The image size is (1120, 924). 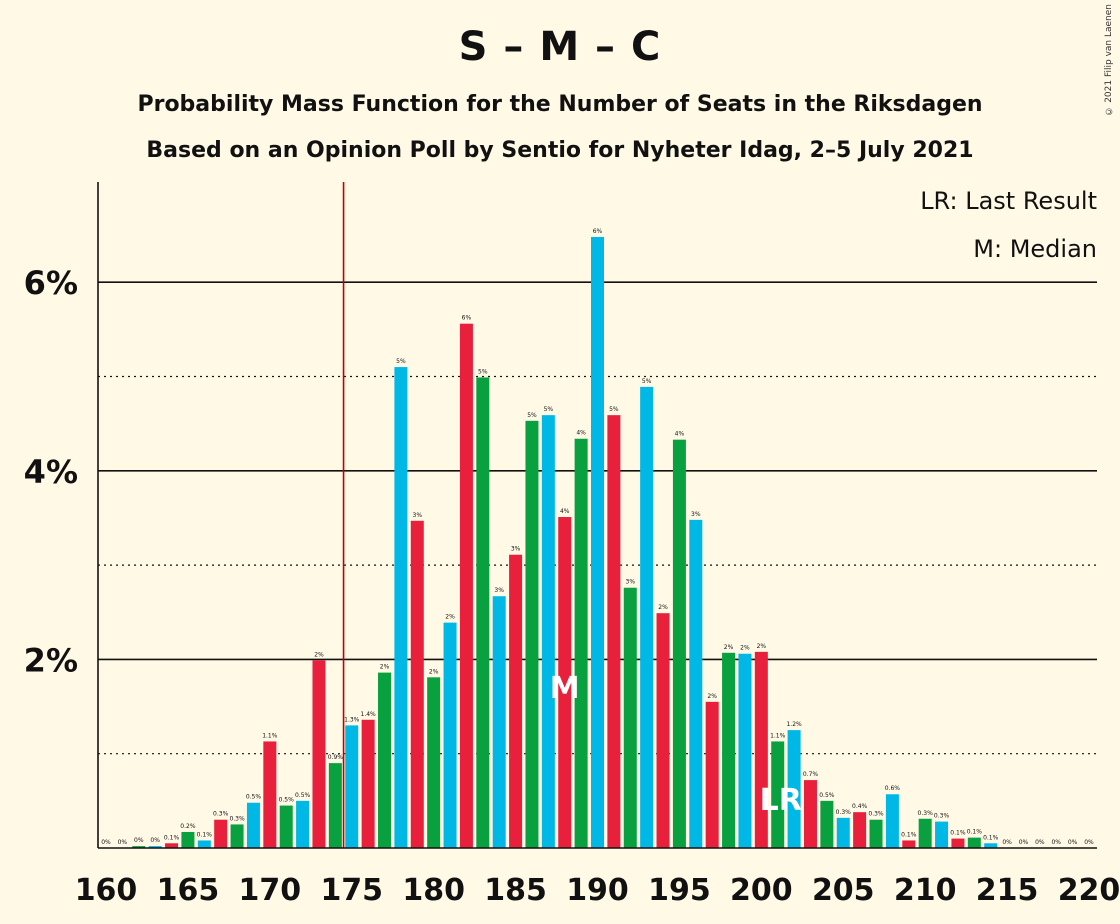 What do you see at coordinates (925, 890) in the screenshot?
I see `x-tick-label: 210` at bounding box center [925, 890].